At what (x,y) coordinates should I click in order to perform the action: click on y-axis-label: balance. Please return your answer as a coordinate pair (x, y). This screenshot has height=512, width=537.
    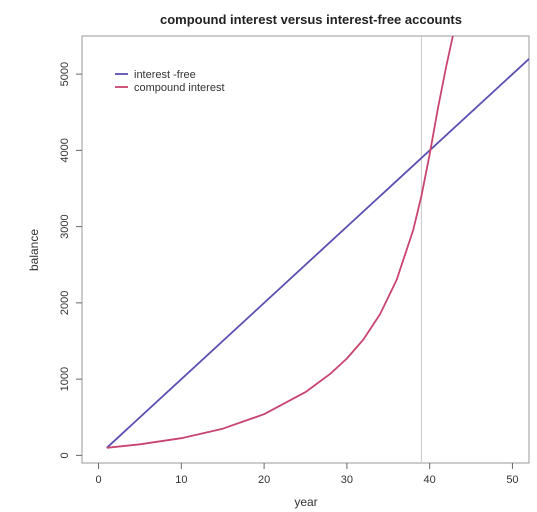
    Looking at the image, I should click on (34, 250).